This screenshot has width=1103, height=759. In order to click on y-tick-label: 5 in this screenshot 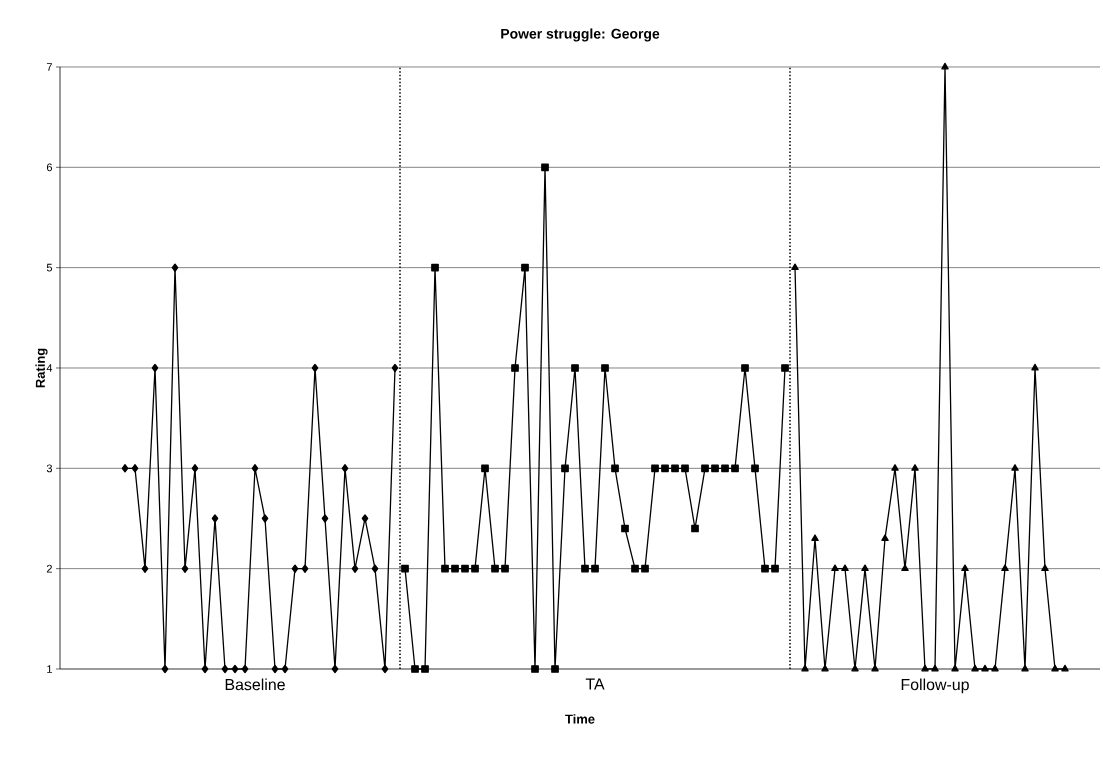, I will do `click(49, 267)`.